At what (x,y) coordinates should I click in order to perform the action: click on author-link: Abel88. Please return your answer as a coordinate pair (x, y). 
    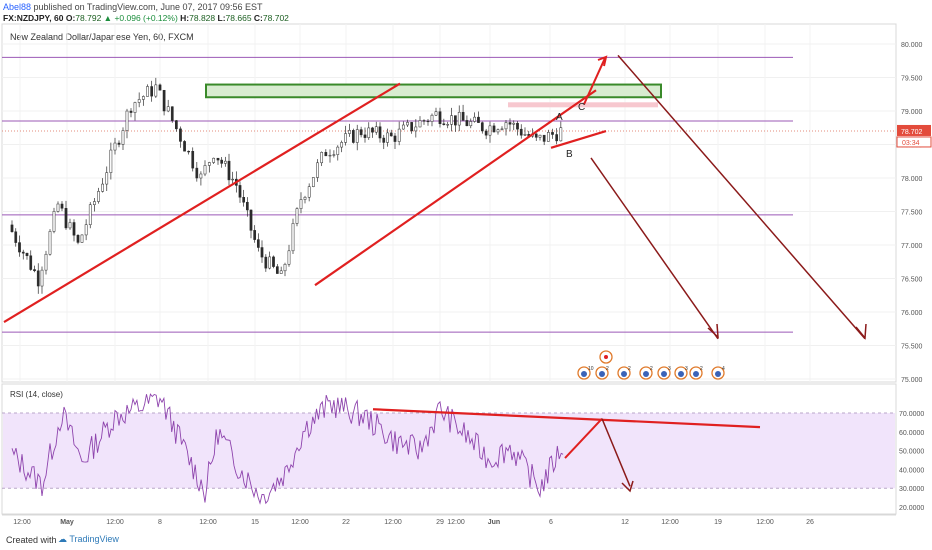
    Looking at the image, I should click on (17, 7).